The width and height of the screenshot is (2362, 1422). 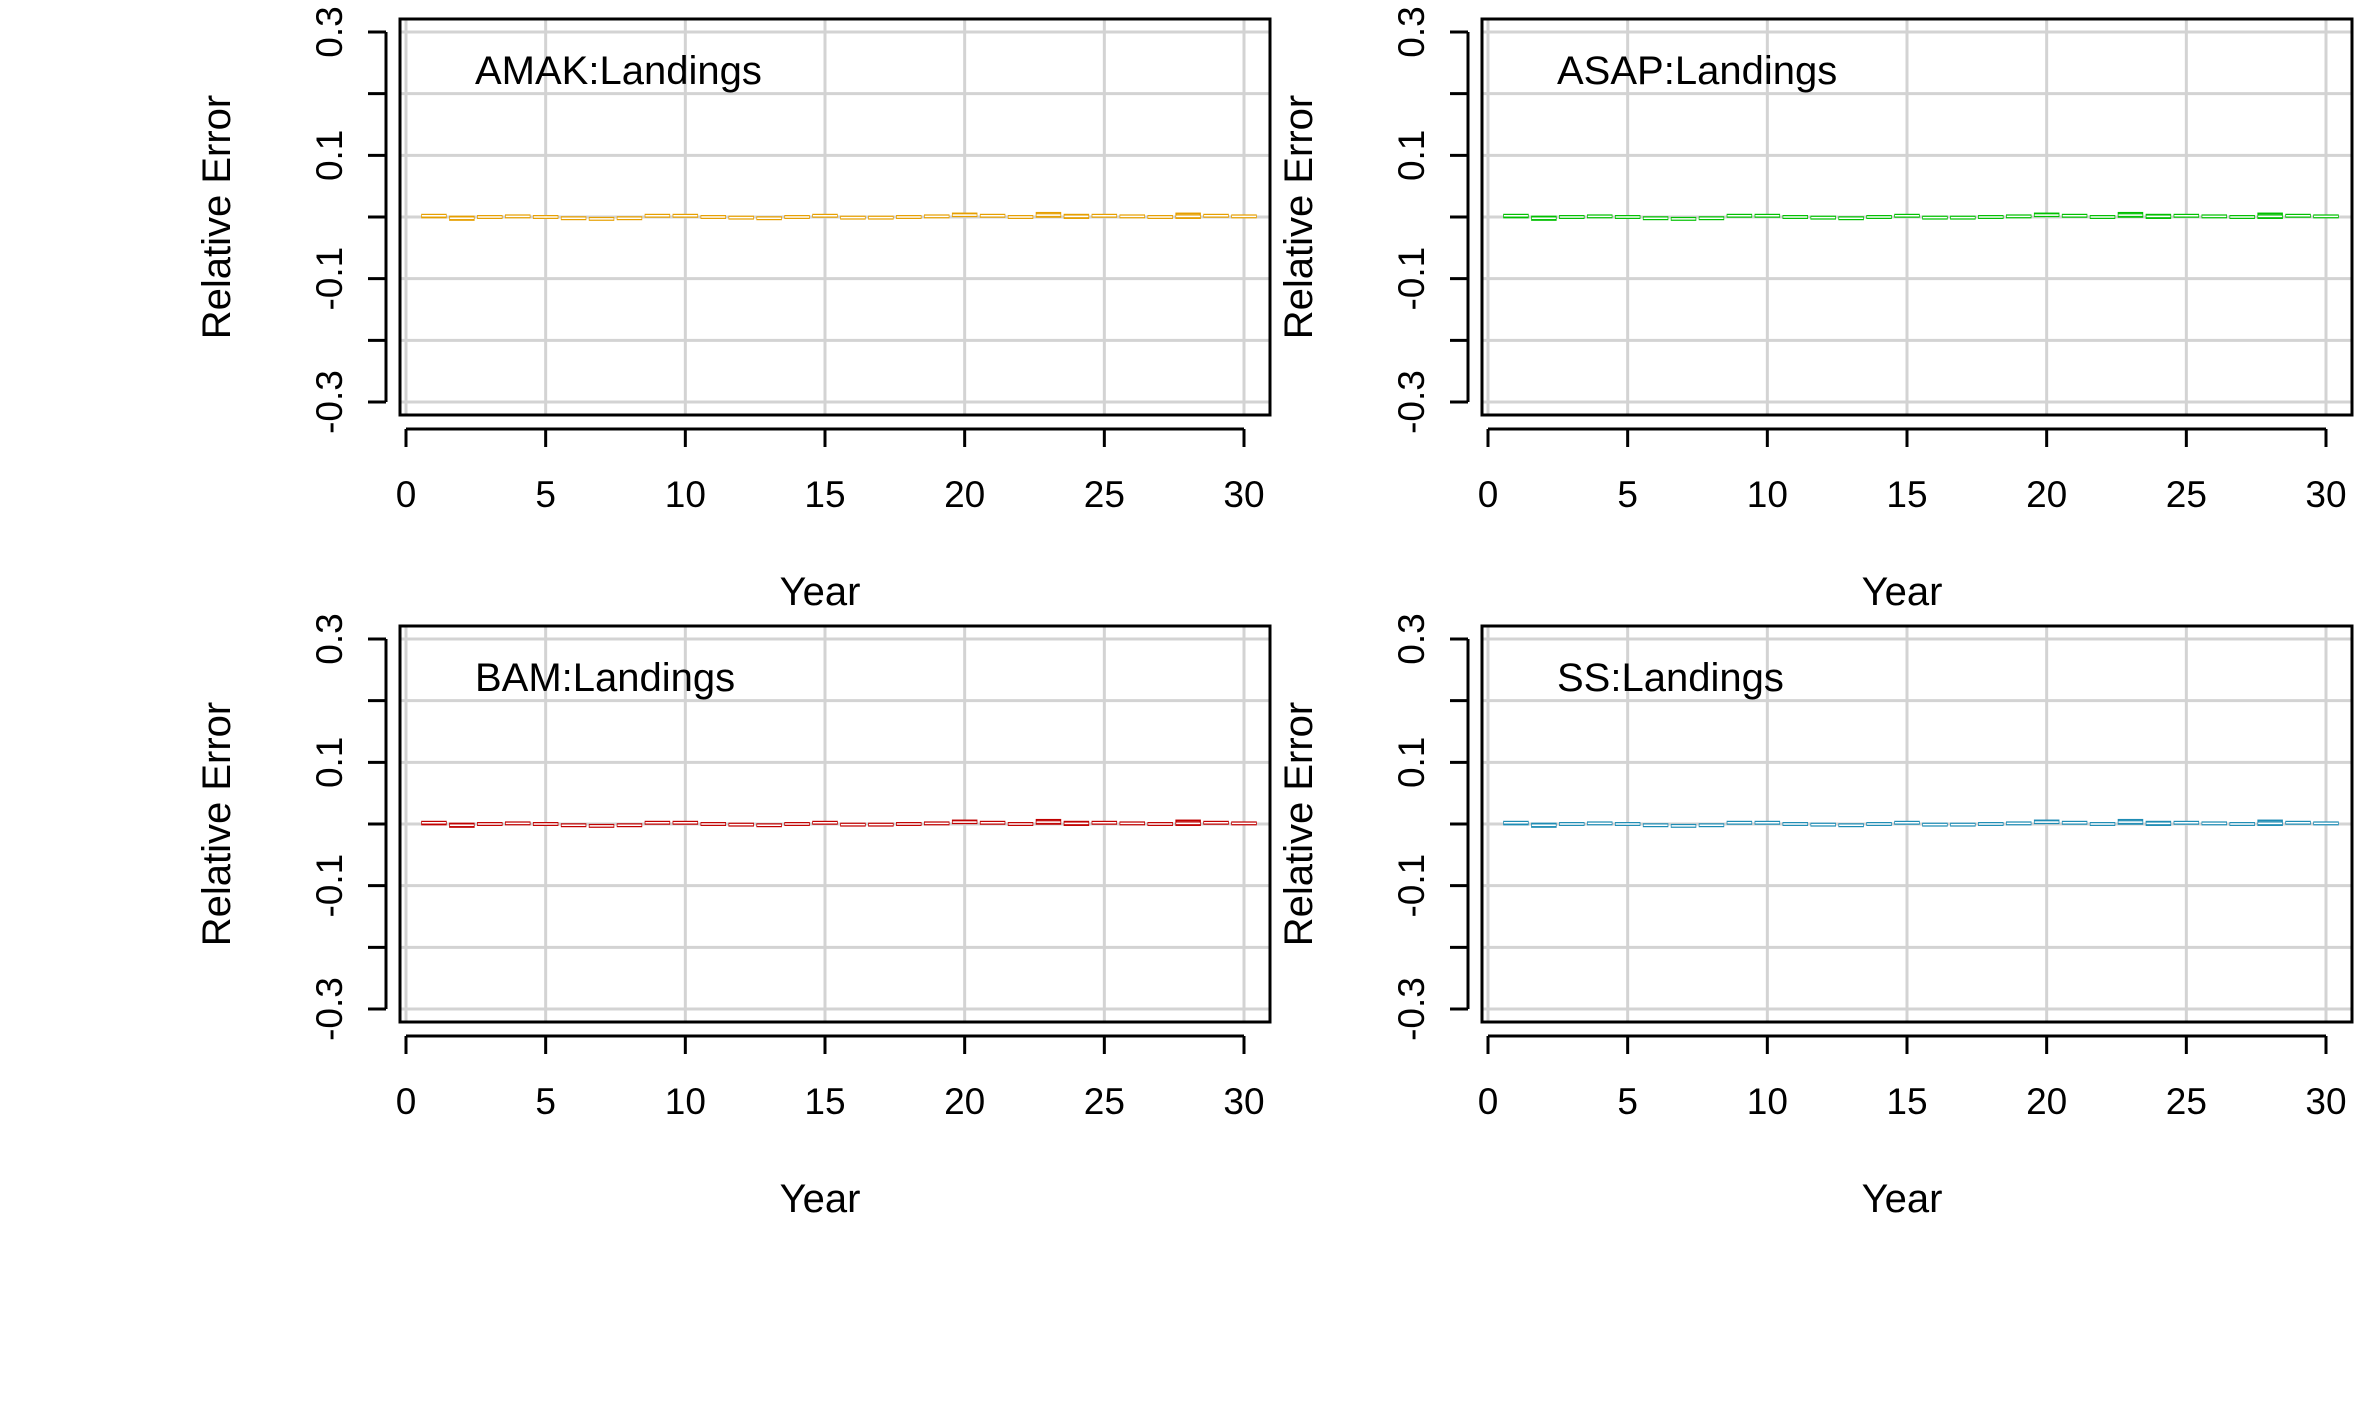 What do you see at coordinates (605, 678) in the screenshot?
I see `panel-title: BAM:Landings` at bounding box center [605, 678].